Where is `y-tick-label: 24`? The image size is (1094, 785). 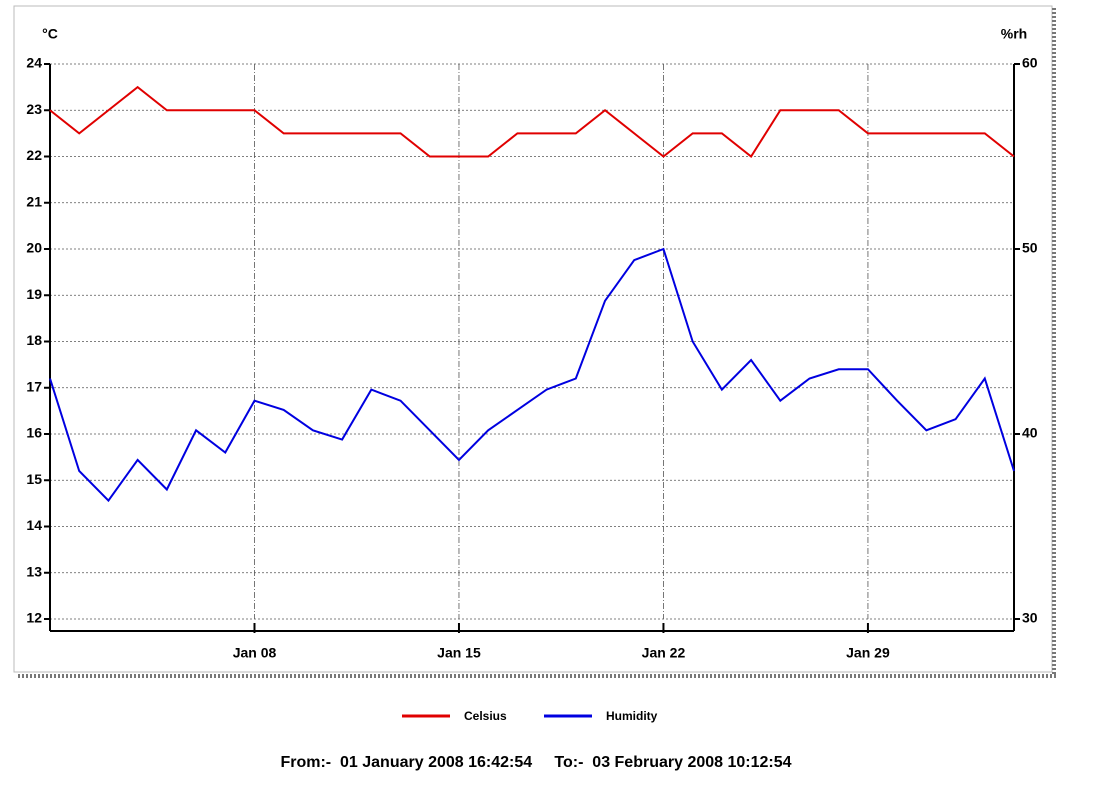
y-tick-label: 24 is located at coordinates (34, 63).